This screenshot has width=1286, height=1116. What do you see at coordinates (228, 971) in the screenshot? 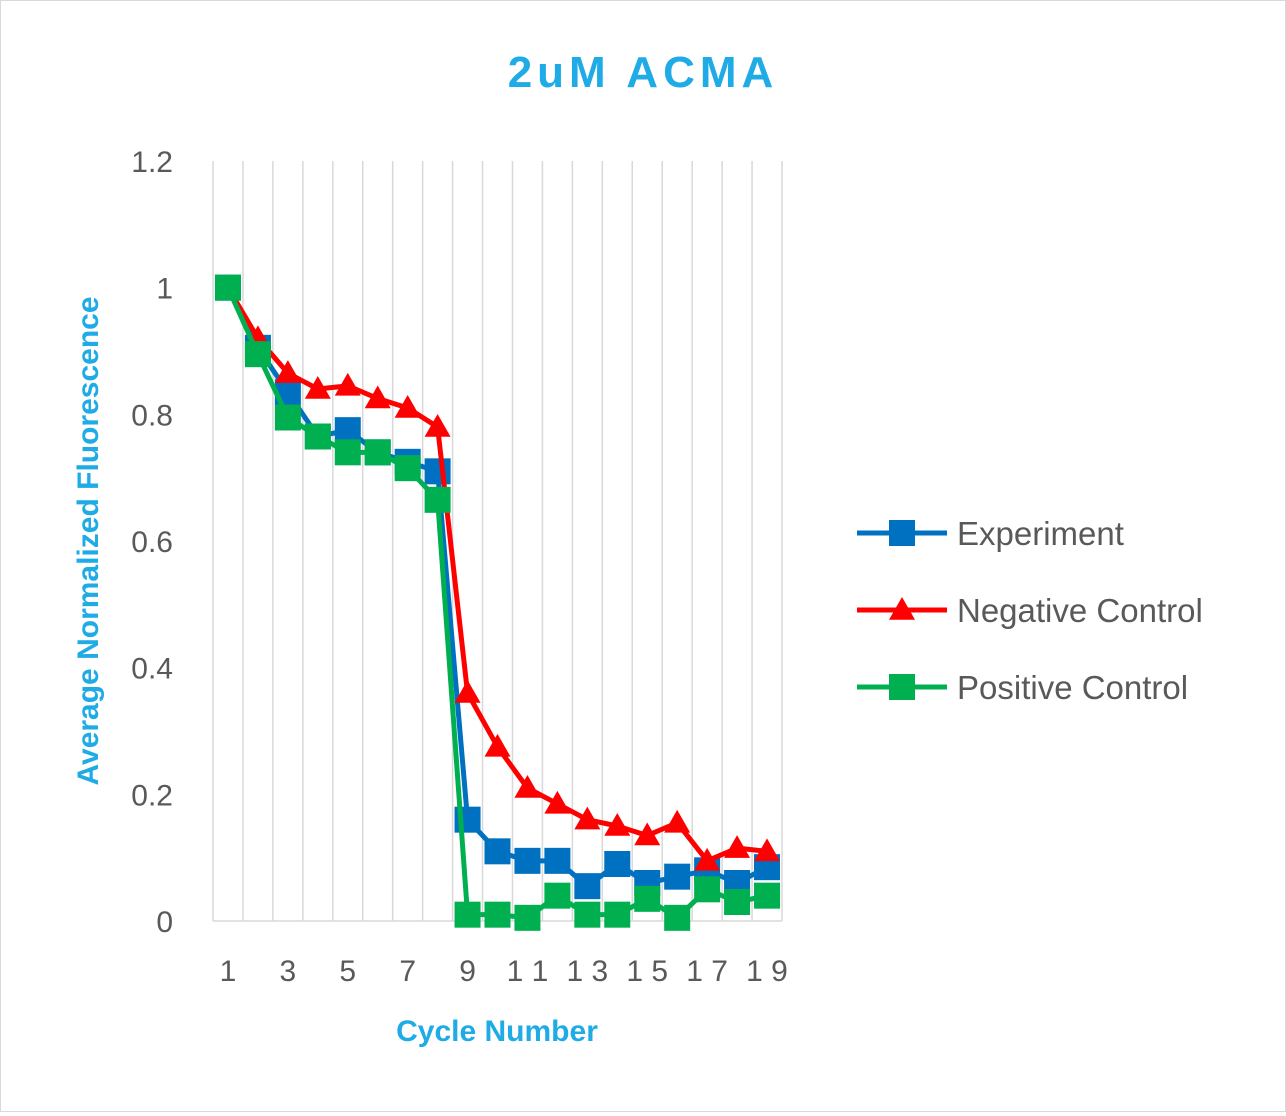
I see `x-tick-label: 1` at bounding box center [228, 971].